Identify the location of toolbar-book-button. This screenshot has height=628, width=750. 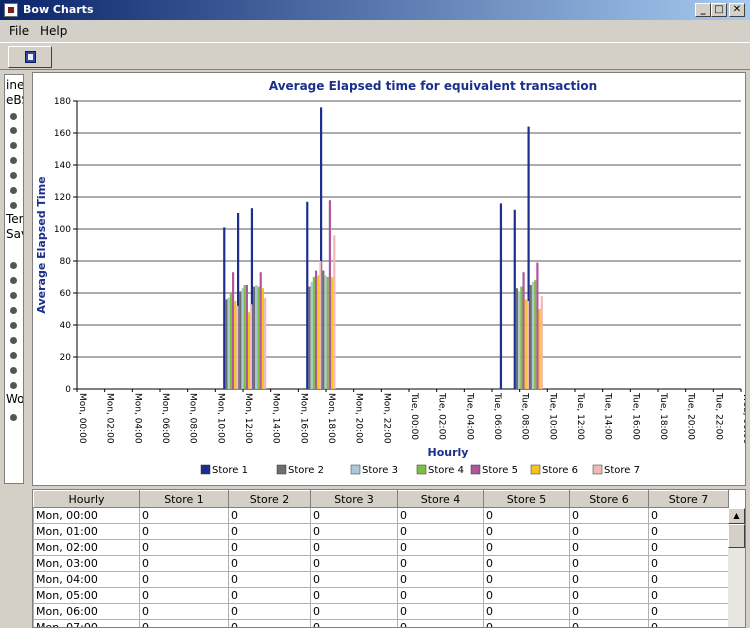
(30, 57).